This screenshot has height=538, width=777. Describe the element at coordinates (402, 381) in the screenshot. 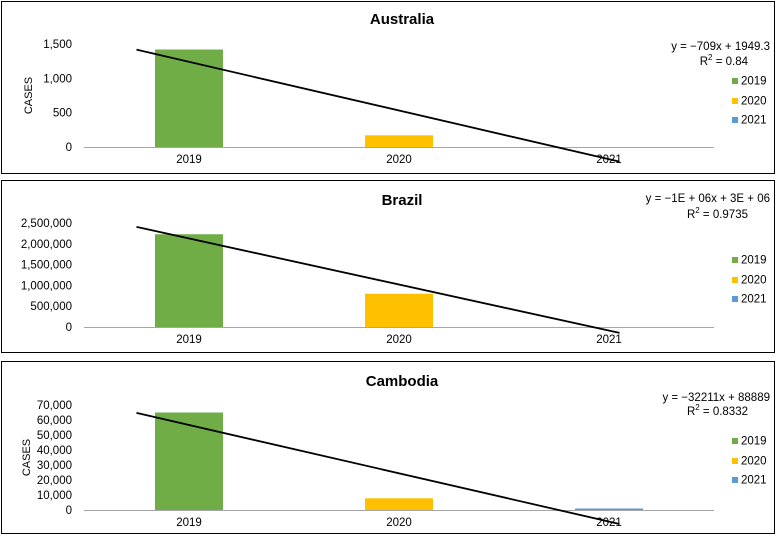

I see `chart-title: Cambodia` at that location.